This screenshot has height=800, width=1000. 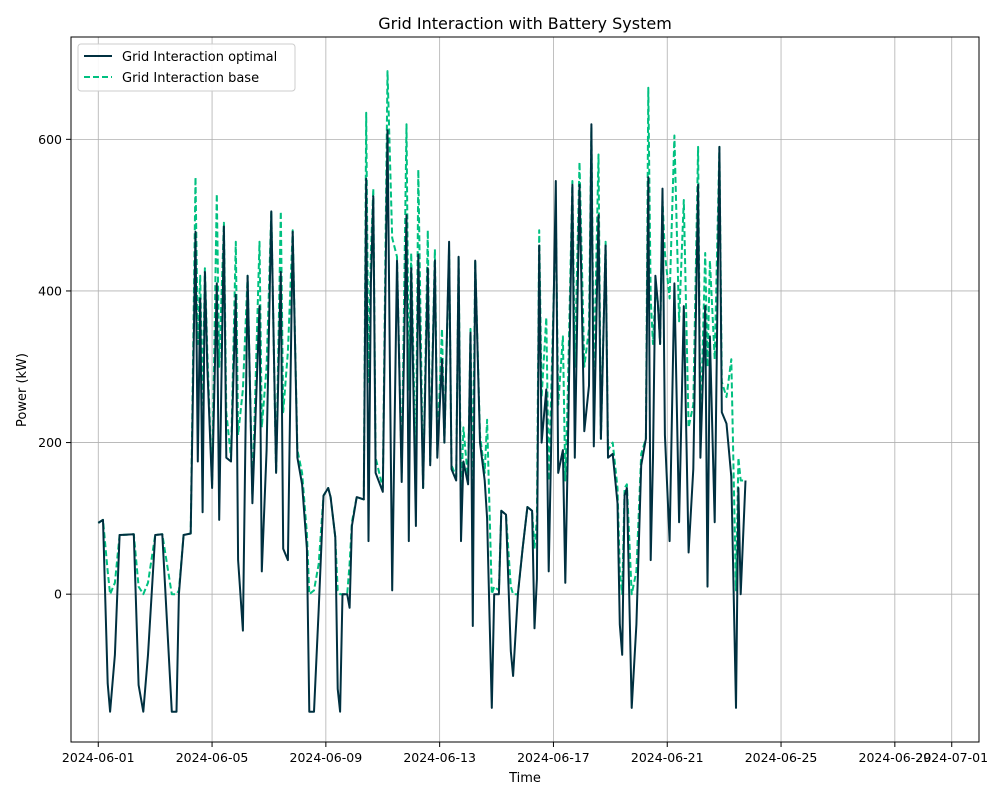 I want to click on legend-label-base: Grid Interaction base, so click(x=190, y=78).